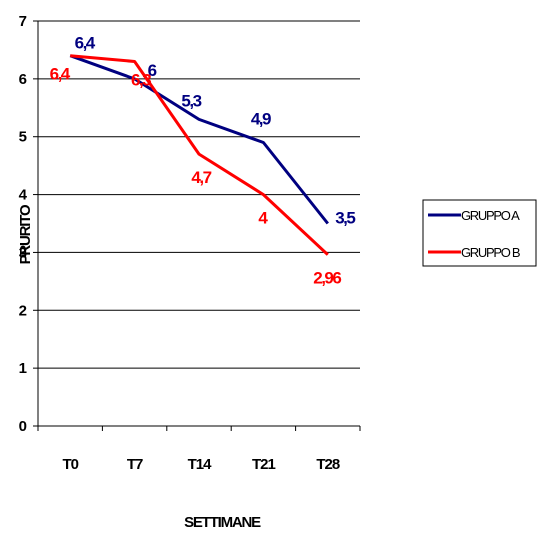  What do you see at coordinates (23, 137) in the screenshot?
I see `y-tick-label: 5` at bounding box center [23, 137].